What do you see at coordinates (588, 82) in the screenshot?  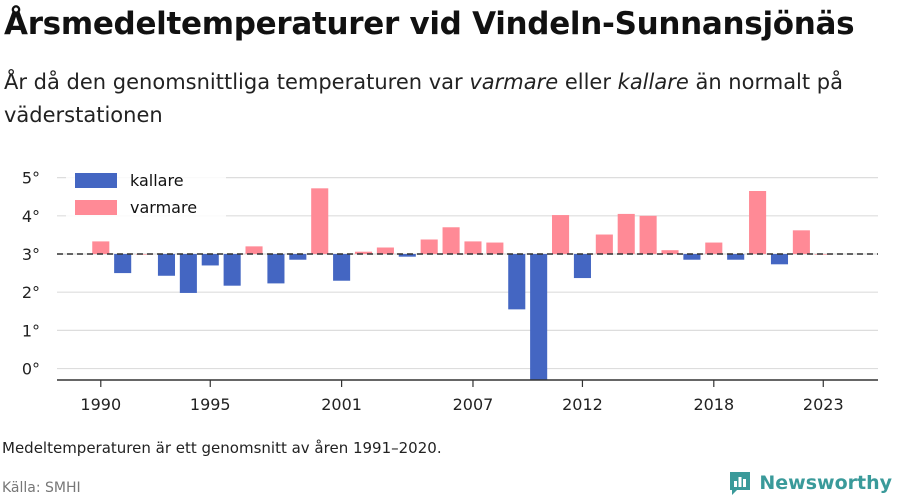 I see `subtitle-text-2: eller` at bounding box center [588, 82].